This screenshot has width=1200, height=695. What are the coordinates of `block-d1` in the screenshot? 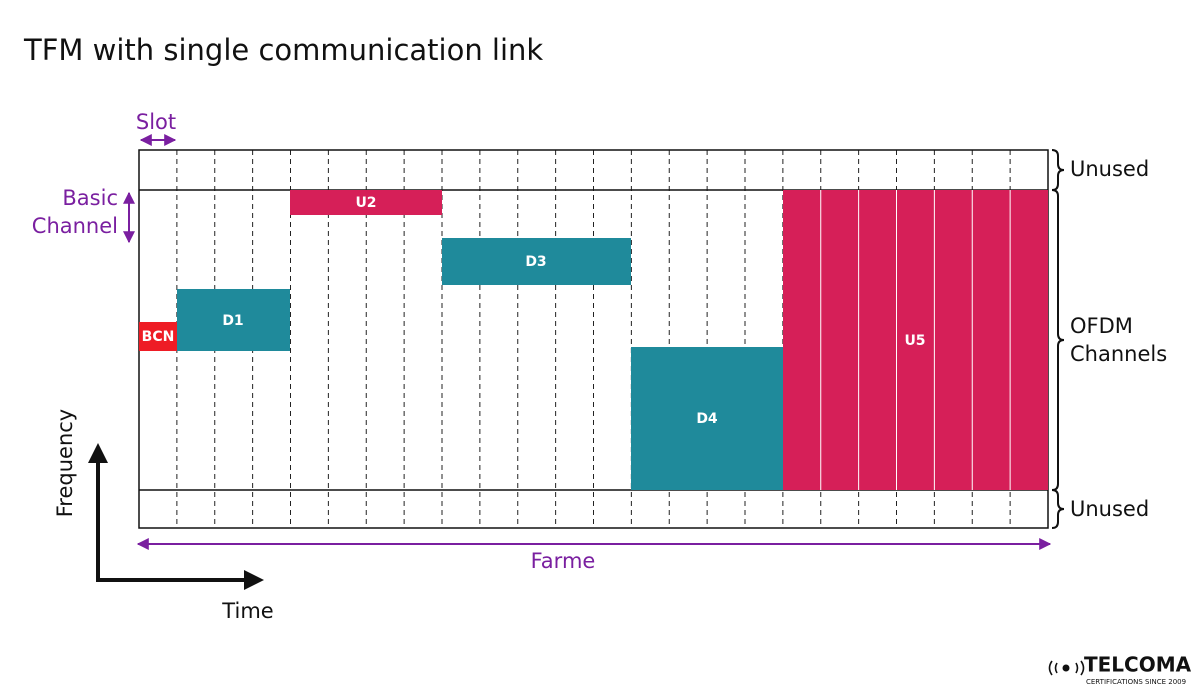 It's located at (233, 320).